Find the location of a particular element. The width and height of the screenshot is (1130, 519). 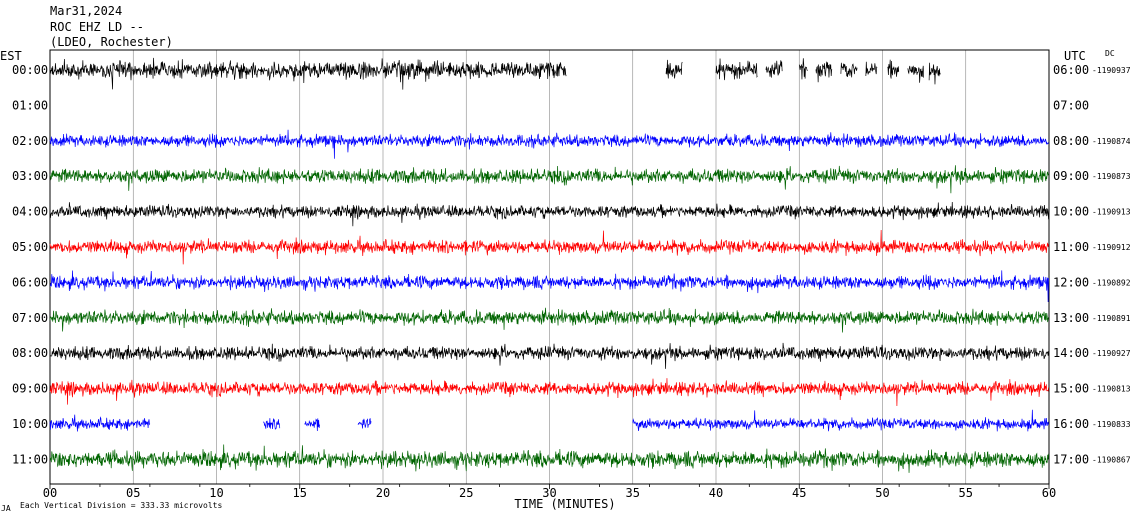

left-axis-title: EST is located at coordinates (11, 56).